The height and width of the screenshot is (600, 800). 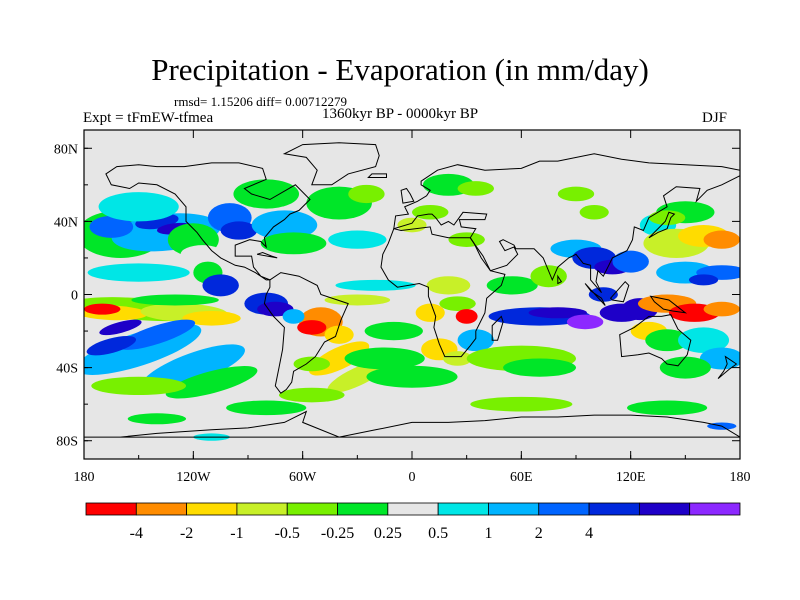 I want to click on lon-tick-label: 0, so click(x=412, y=477).